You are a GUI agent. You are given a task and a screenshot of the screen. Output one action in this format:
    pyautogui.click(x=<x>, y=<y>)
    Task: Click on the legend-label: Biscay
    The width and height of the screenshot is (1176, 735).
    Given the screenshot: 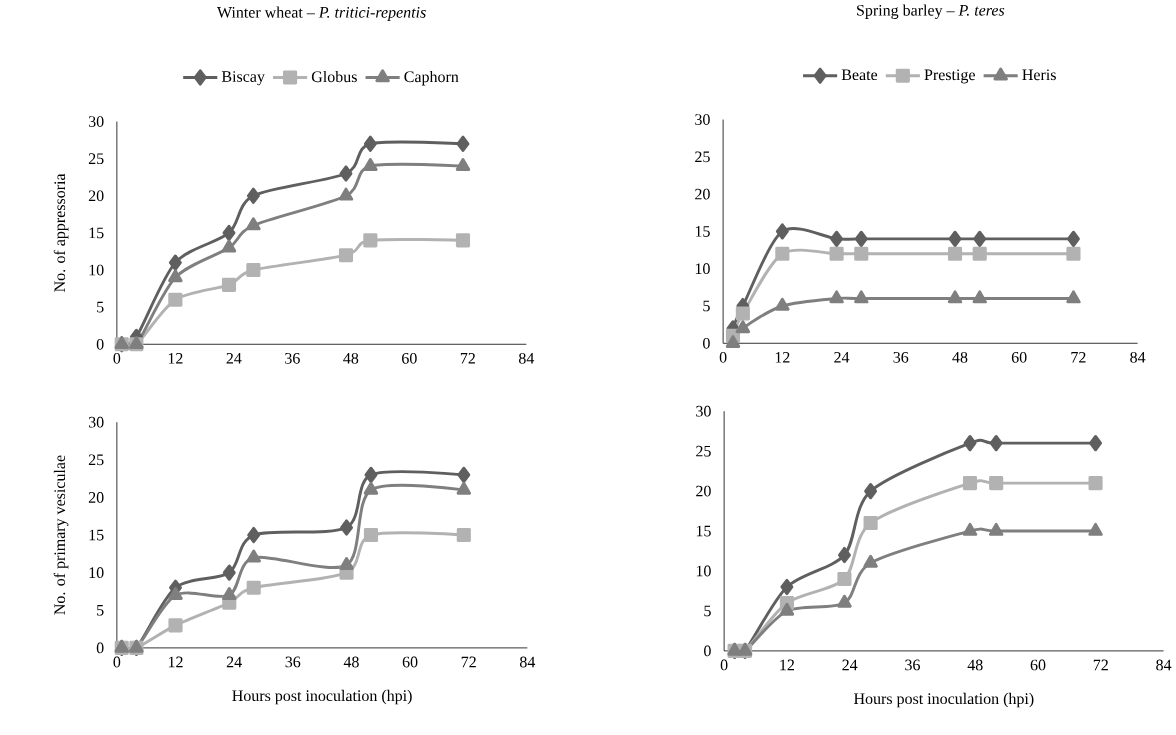 What is the action you would take?
    pyautogui.click(x=243, y=78)
    